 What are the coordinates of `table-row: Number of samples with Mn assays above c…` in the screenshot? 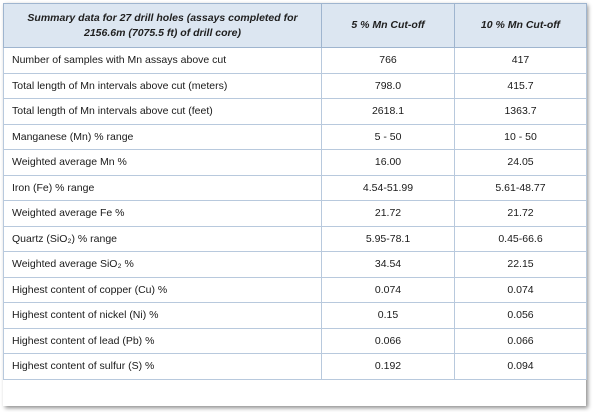 It's located at (295, 60).